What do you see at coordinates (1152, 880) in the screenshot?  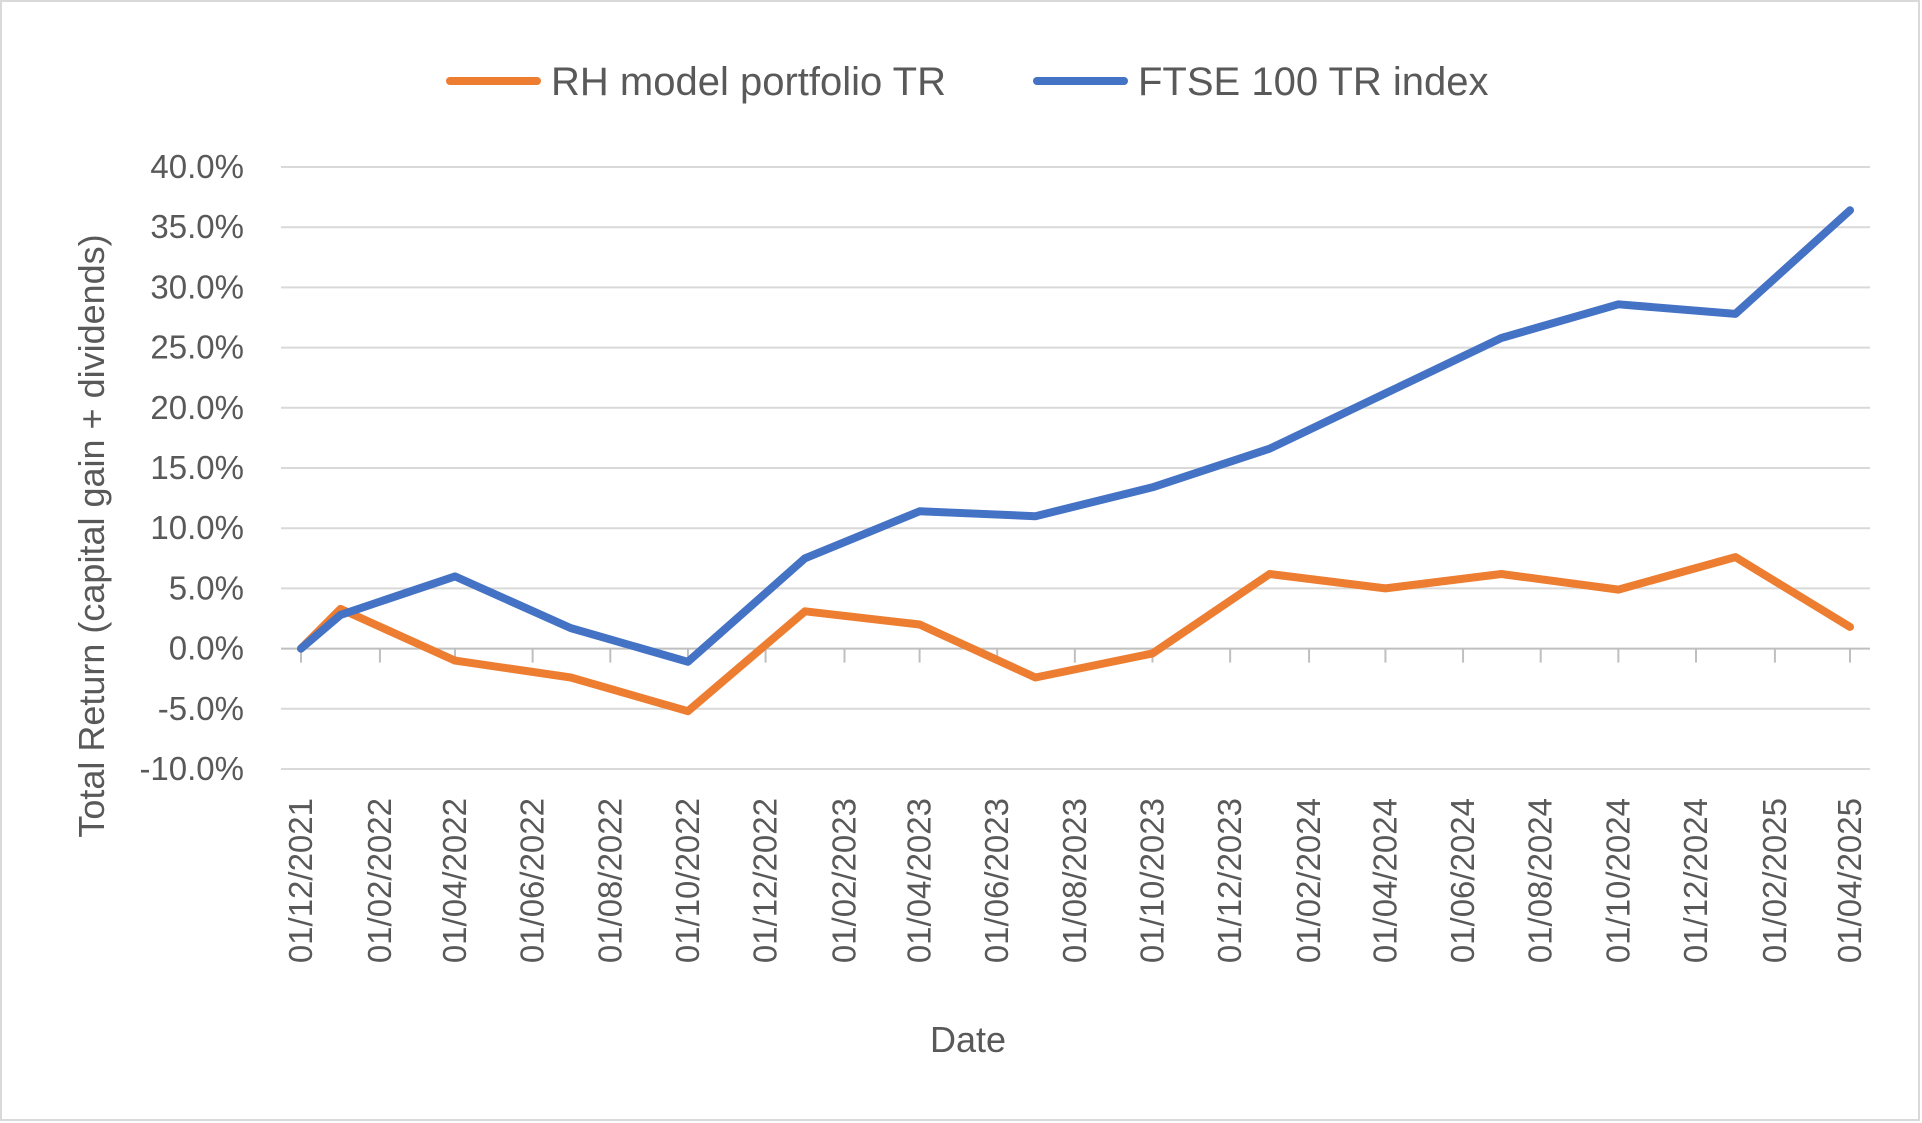 I see `x-tick-label: 01/10/2023` at bounding box center [1152, 880].